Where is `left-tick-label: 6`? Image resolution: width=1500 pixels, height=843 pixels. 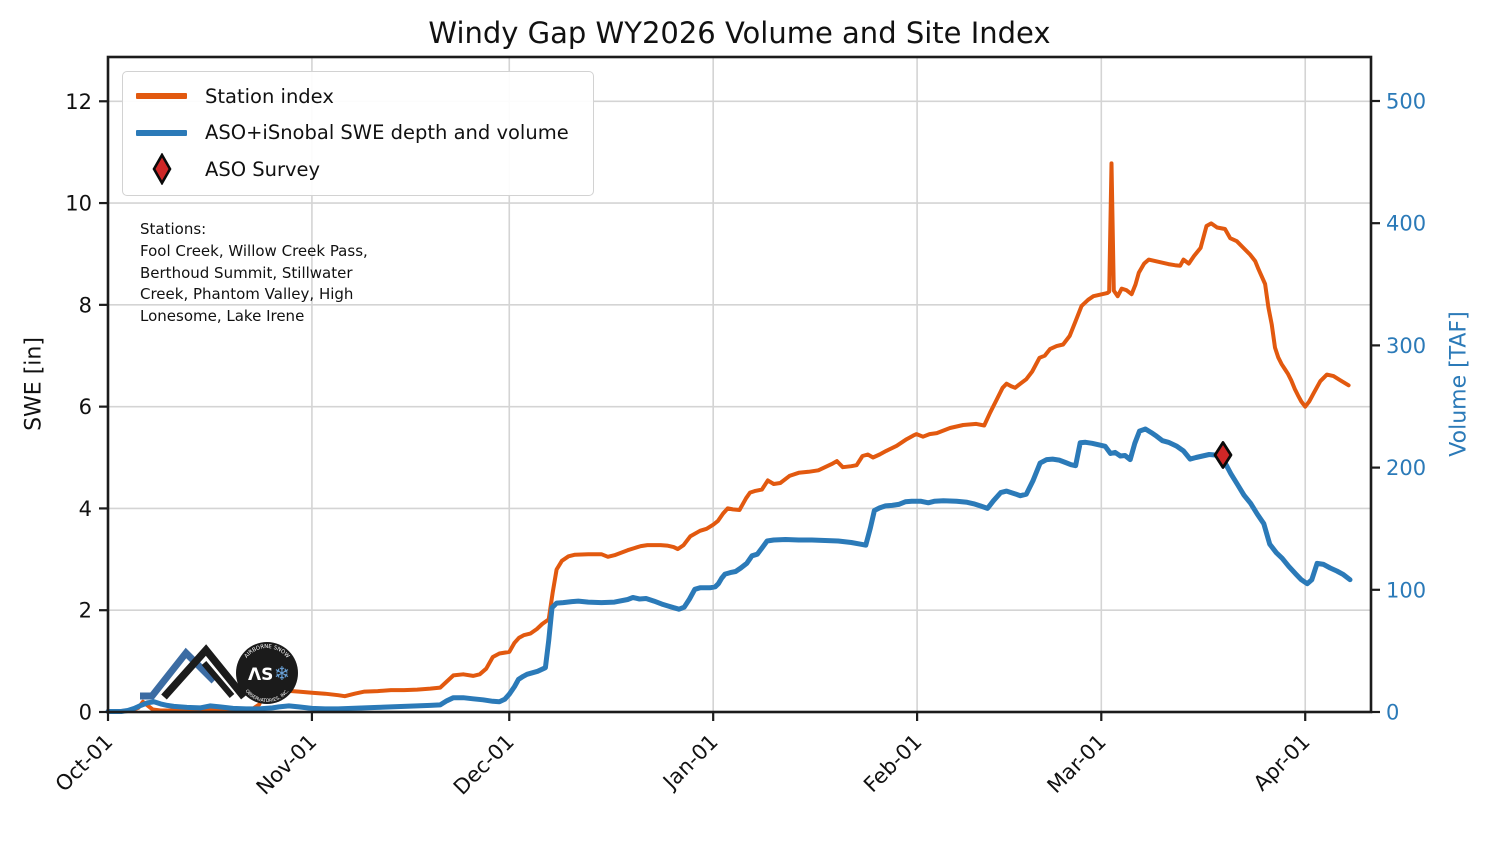 left-tick-label: 6 is located at coordinates (85, 407).